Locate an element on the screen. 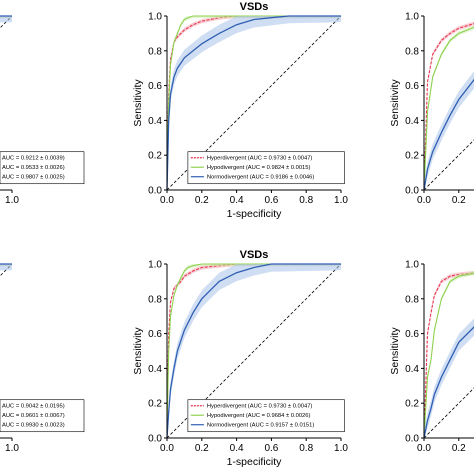 The width and height of the screenshot is (474, 474). legend-label: AUC = 0.9212 ± 0.0039) is located at coordinates (33, 159).